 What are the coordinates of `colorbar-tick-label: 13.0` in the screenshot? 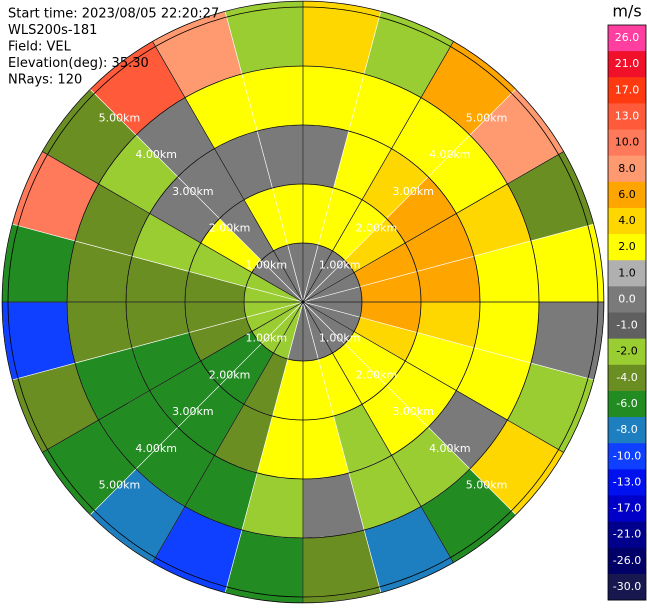 It's located at (627, 115).